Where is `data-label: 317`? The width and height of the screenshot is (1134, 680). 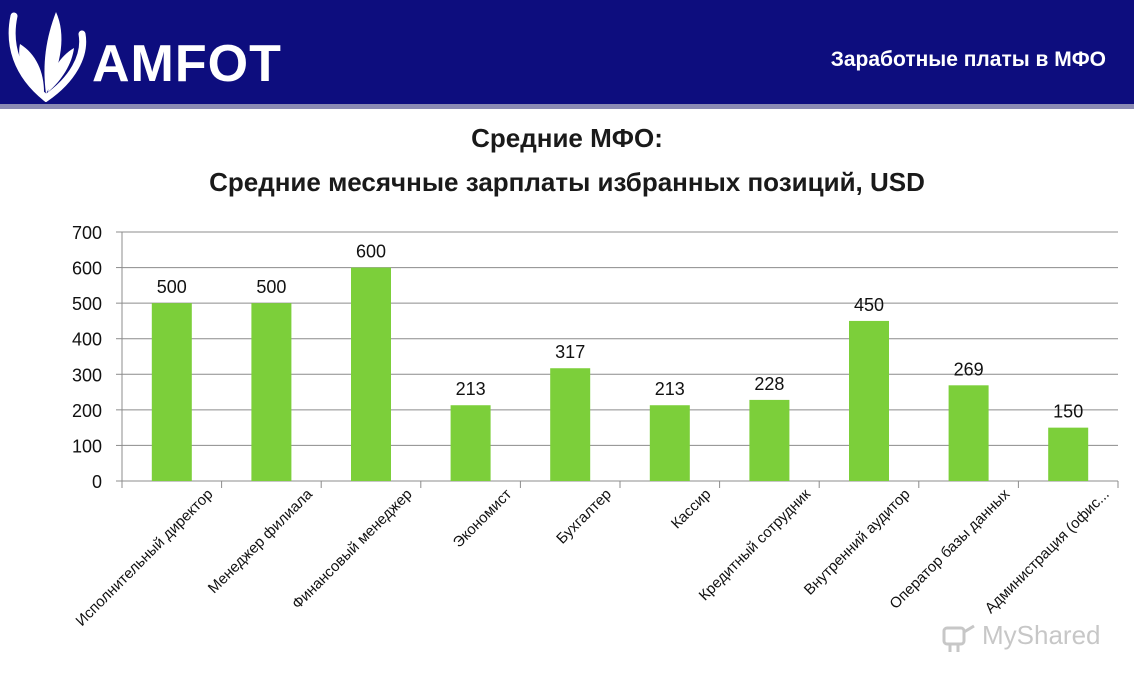
data-label: 317 is located at coordinates (570, 352).